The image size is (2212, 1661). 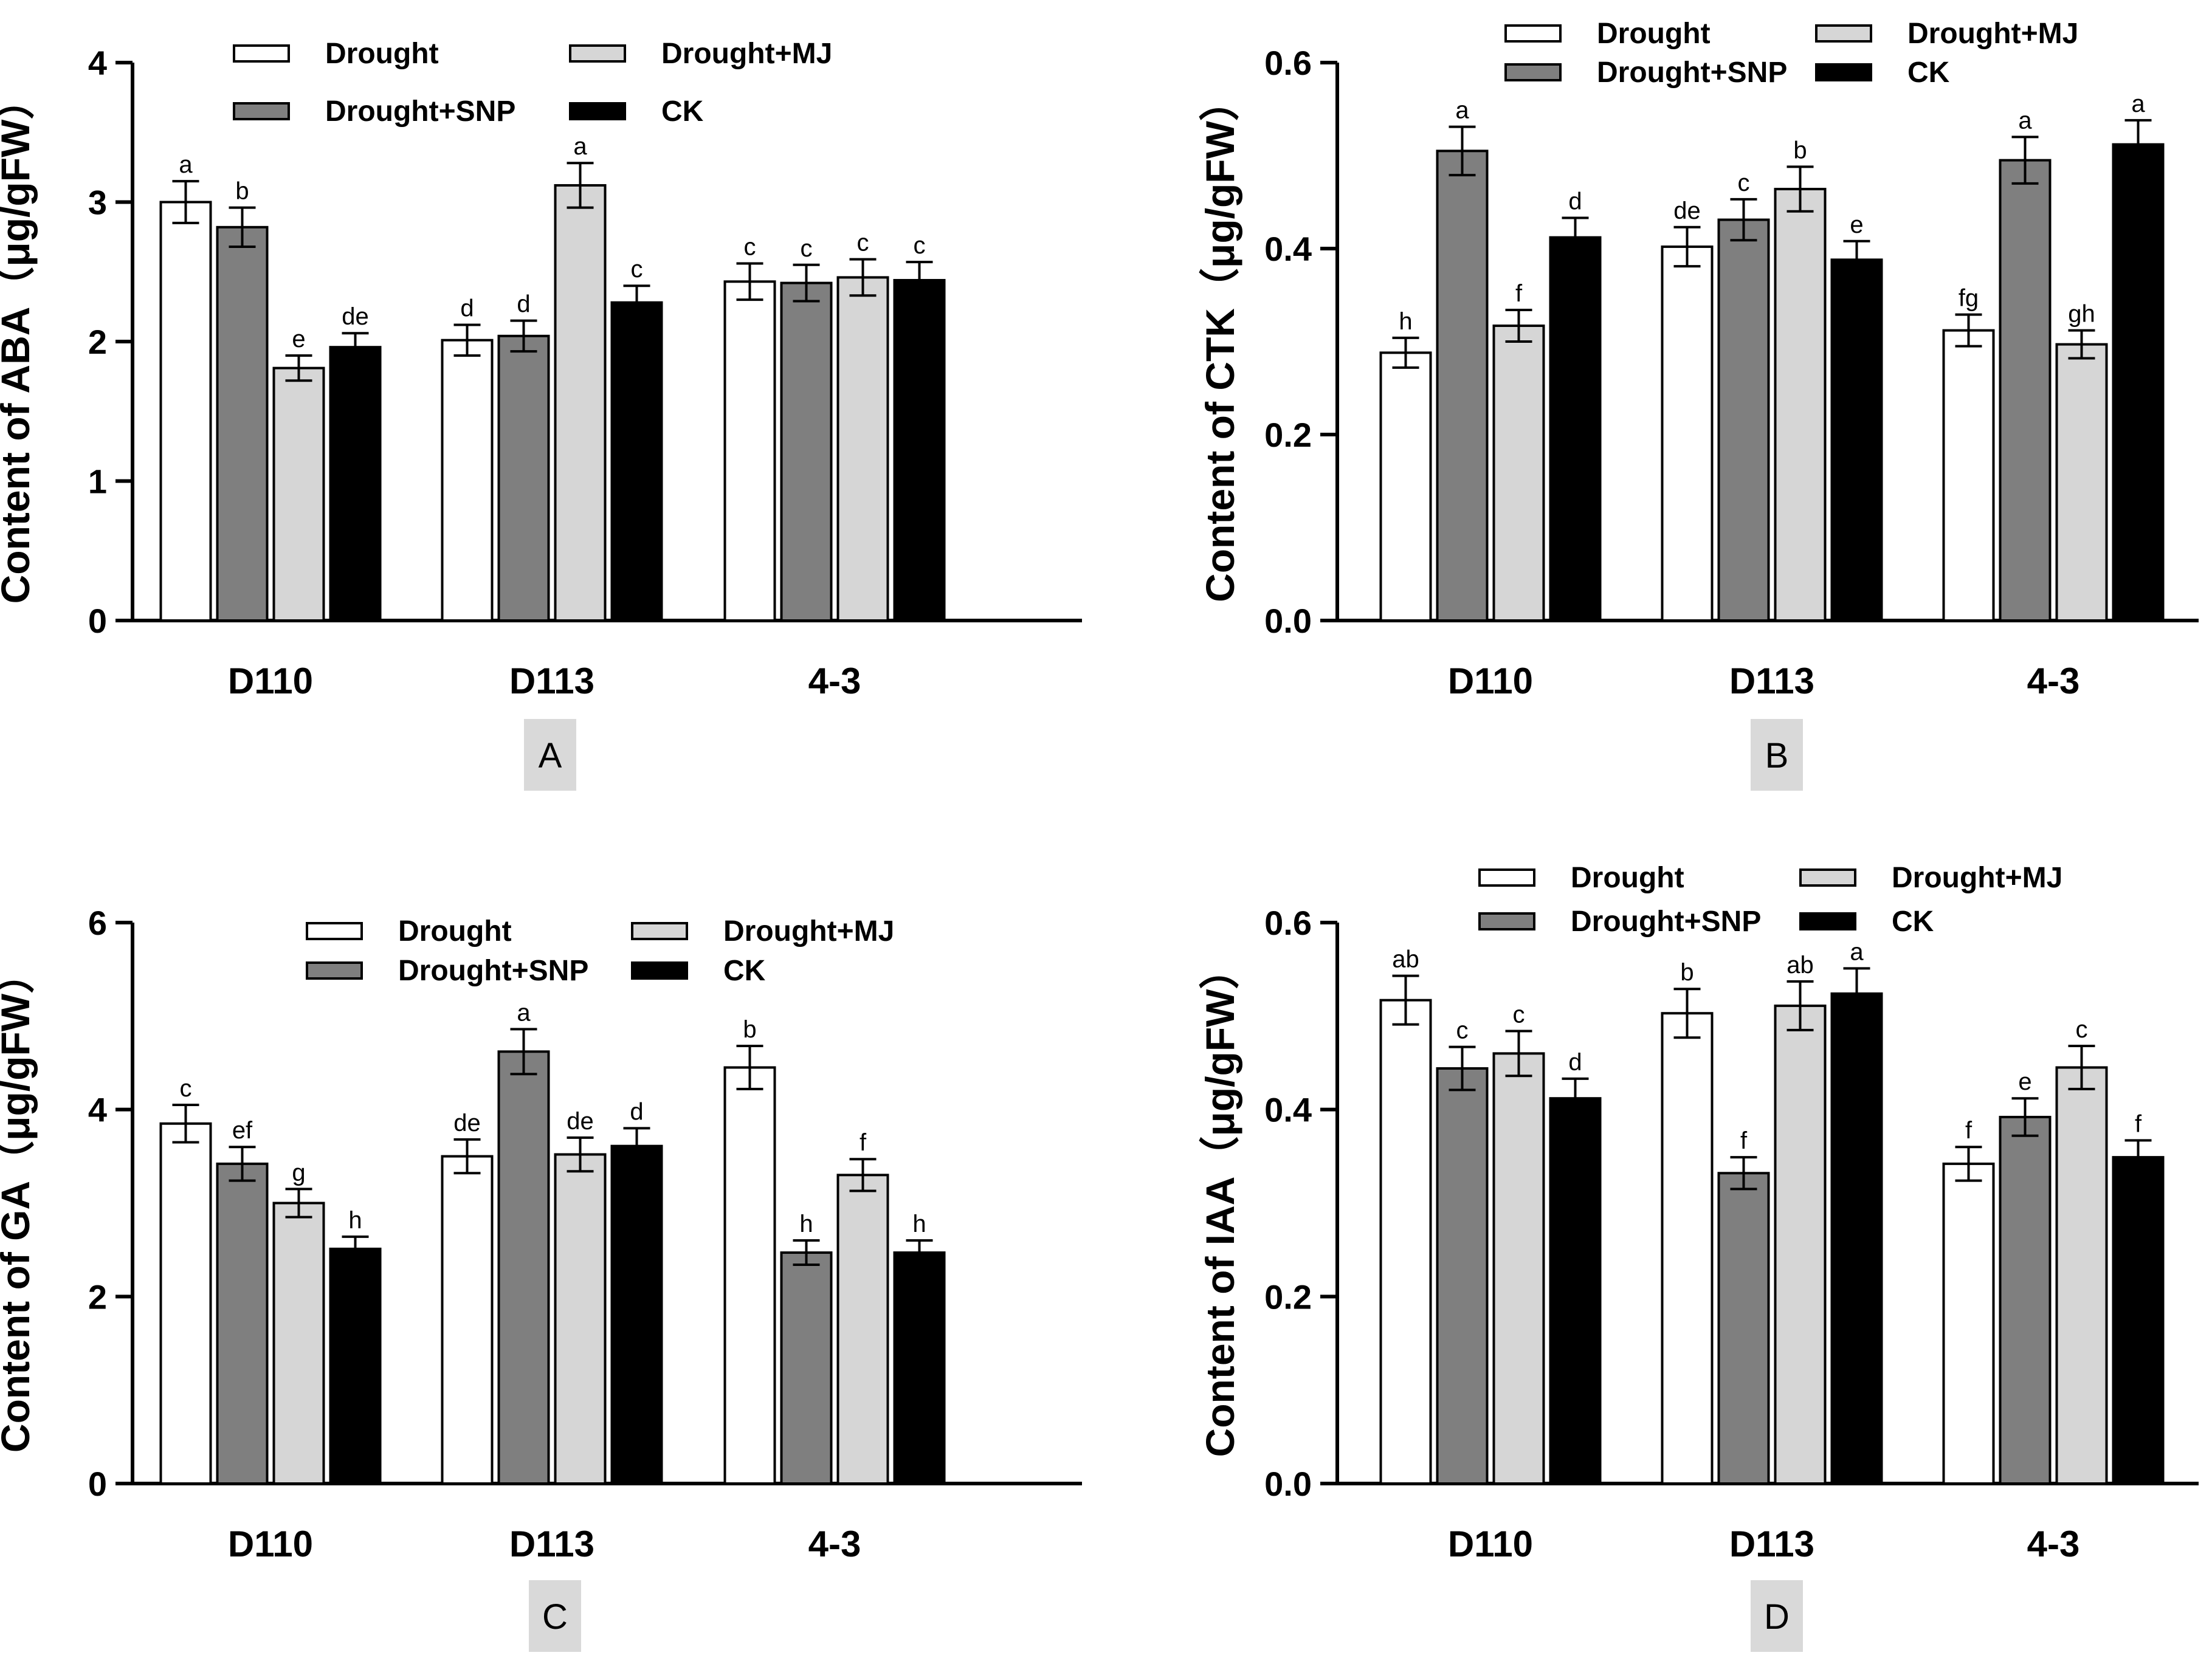 What do you see at coordinates (19, 342) in the screenshot?
I see `y-axis-title: Content of ABA（μg/gFW）` at bounding box center [19, 342].